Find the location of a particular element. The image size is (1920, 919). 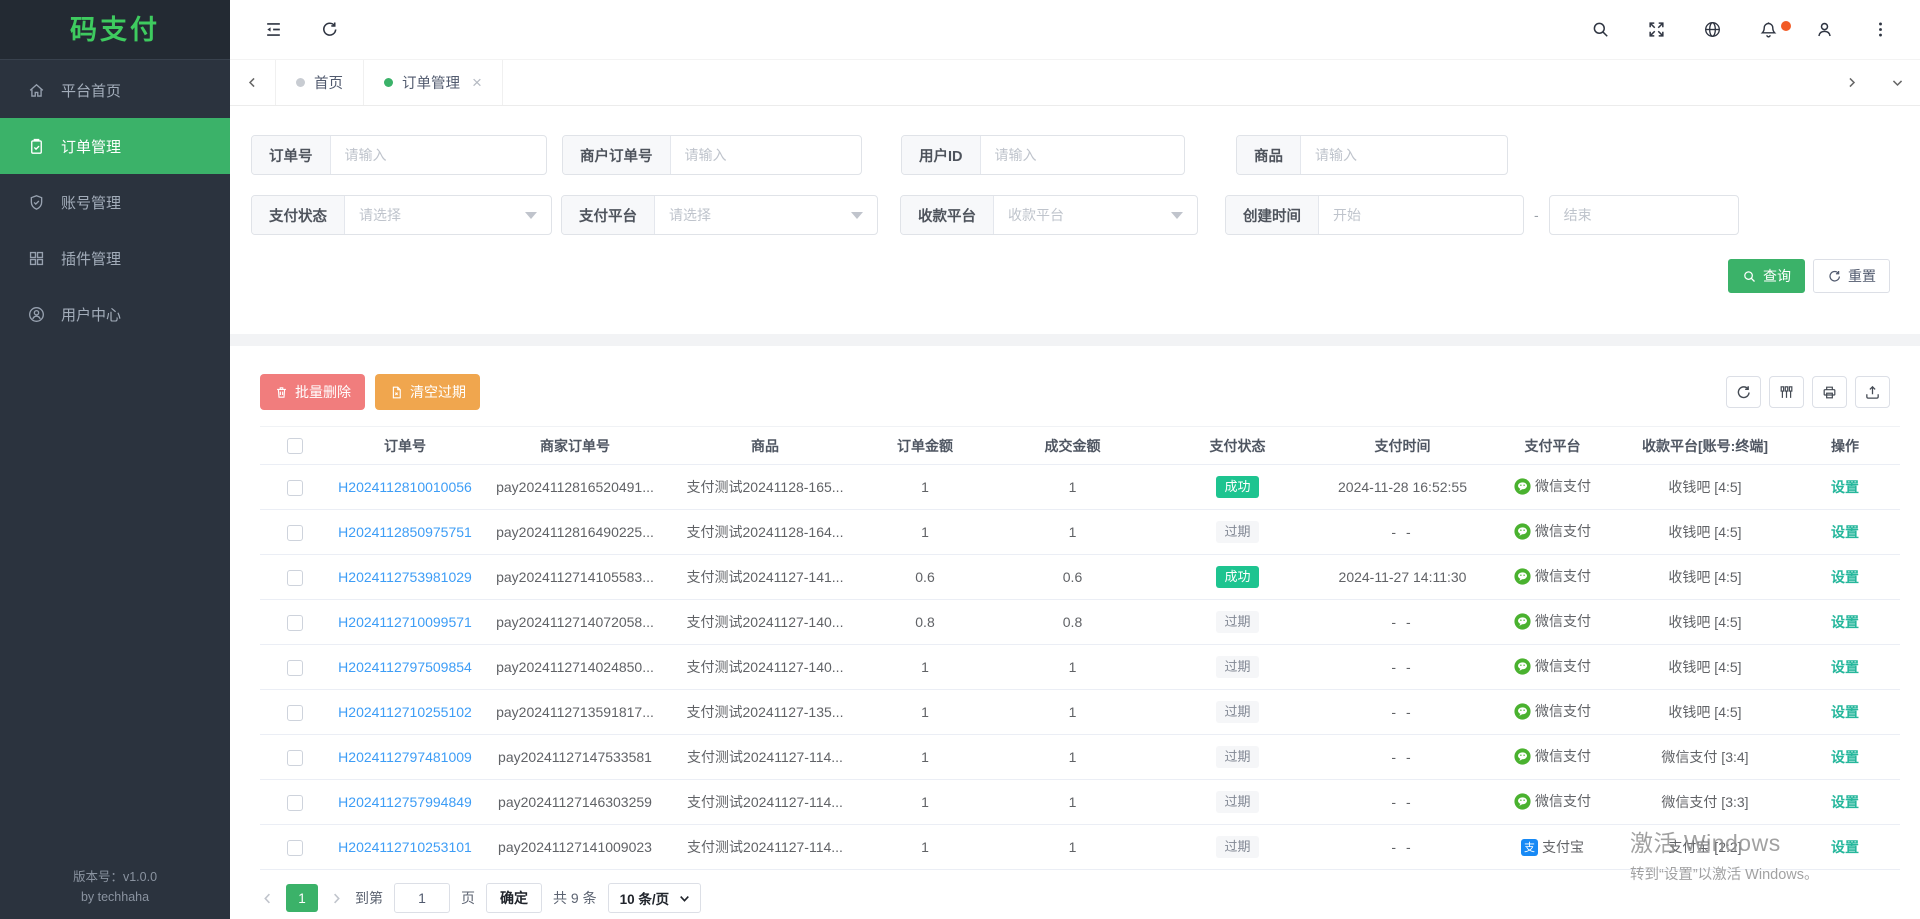

receive-account: 支付宝 [2:2] is located at coordinates (1705, 847).